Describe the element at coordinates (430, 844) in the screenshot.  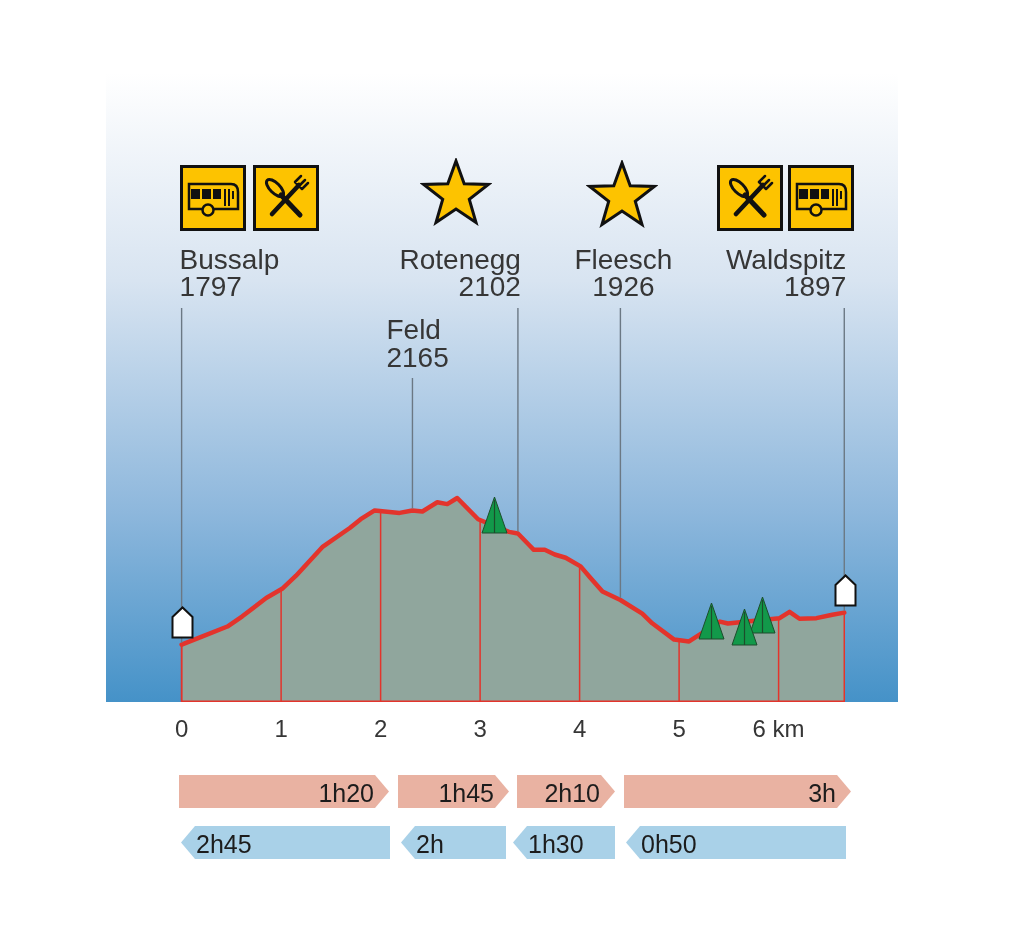
I see `text: 2h` at that location.